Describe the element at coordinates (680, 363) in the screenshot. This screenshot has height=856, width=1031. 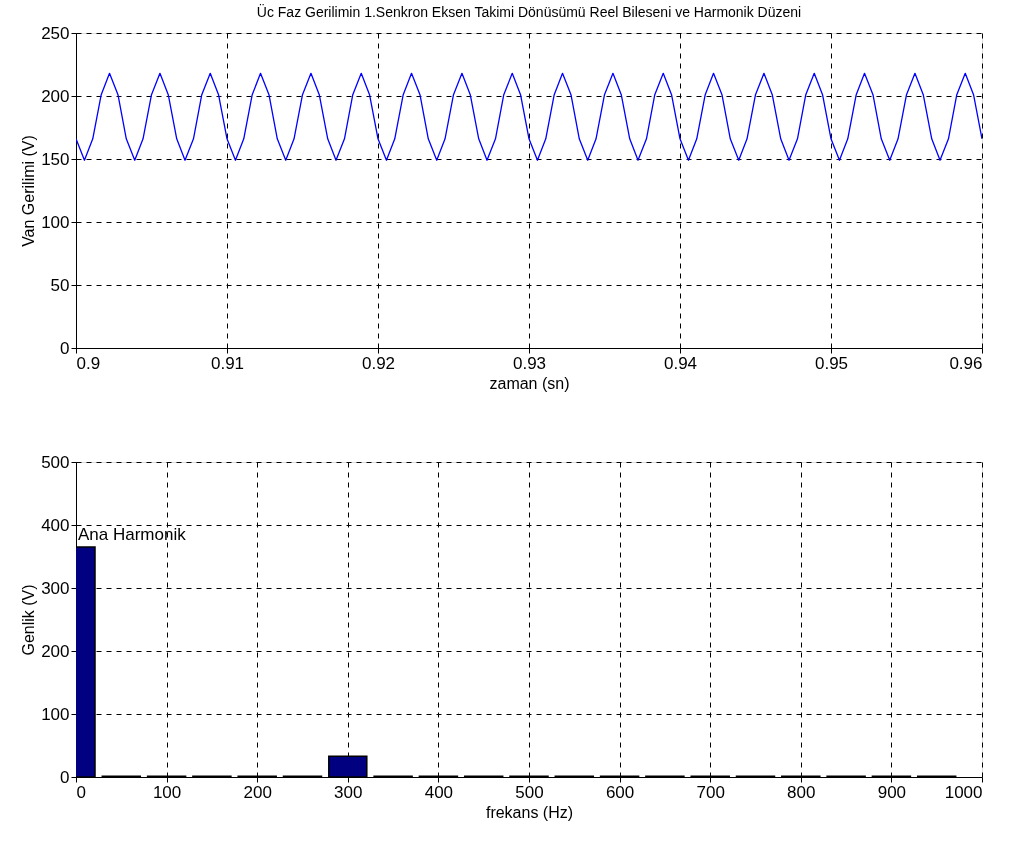
I see `x-tick-label: 0.94` at that location.